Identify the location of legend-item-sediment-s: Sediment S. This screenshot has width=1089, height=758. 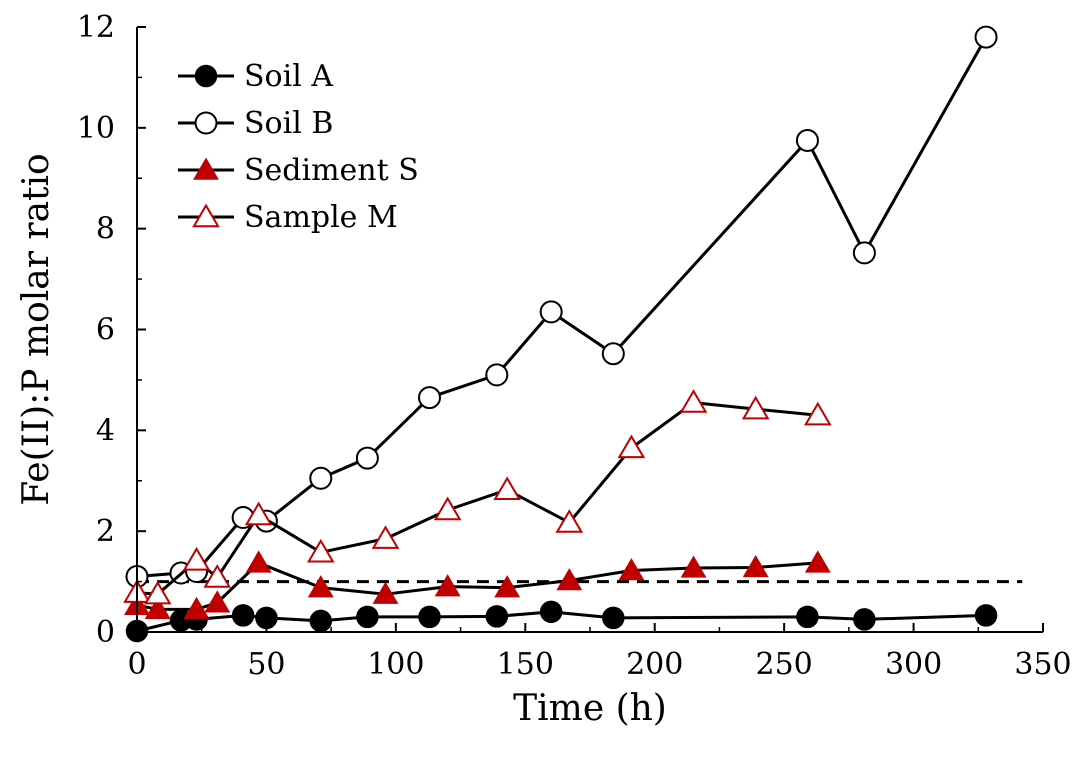
(298, 170).